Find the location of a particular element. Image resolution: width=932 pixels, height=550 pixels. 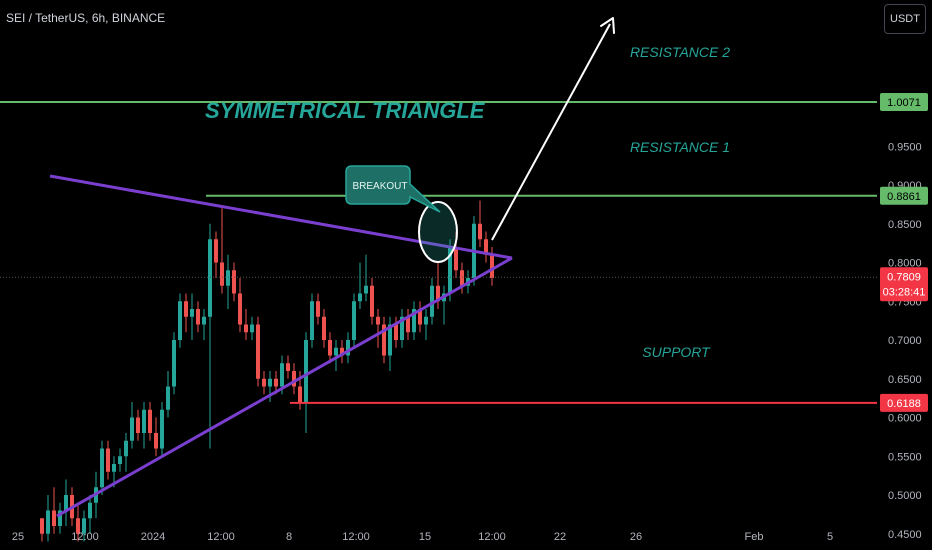

y-tick-label: 0.6000 is located at coordinates (905, 419).